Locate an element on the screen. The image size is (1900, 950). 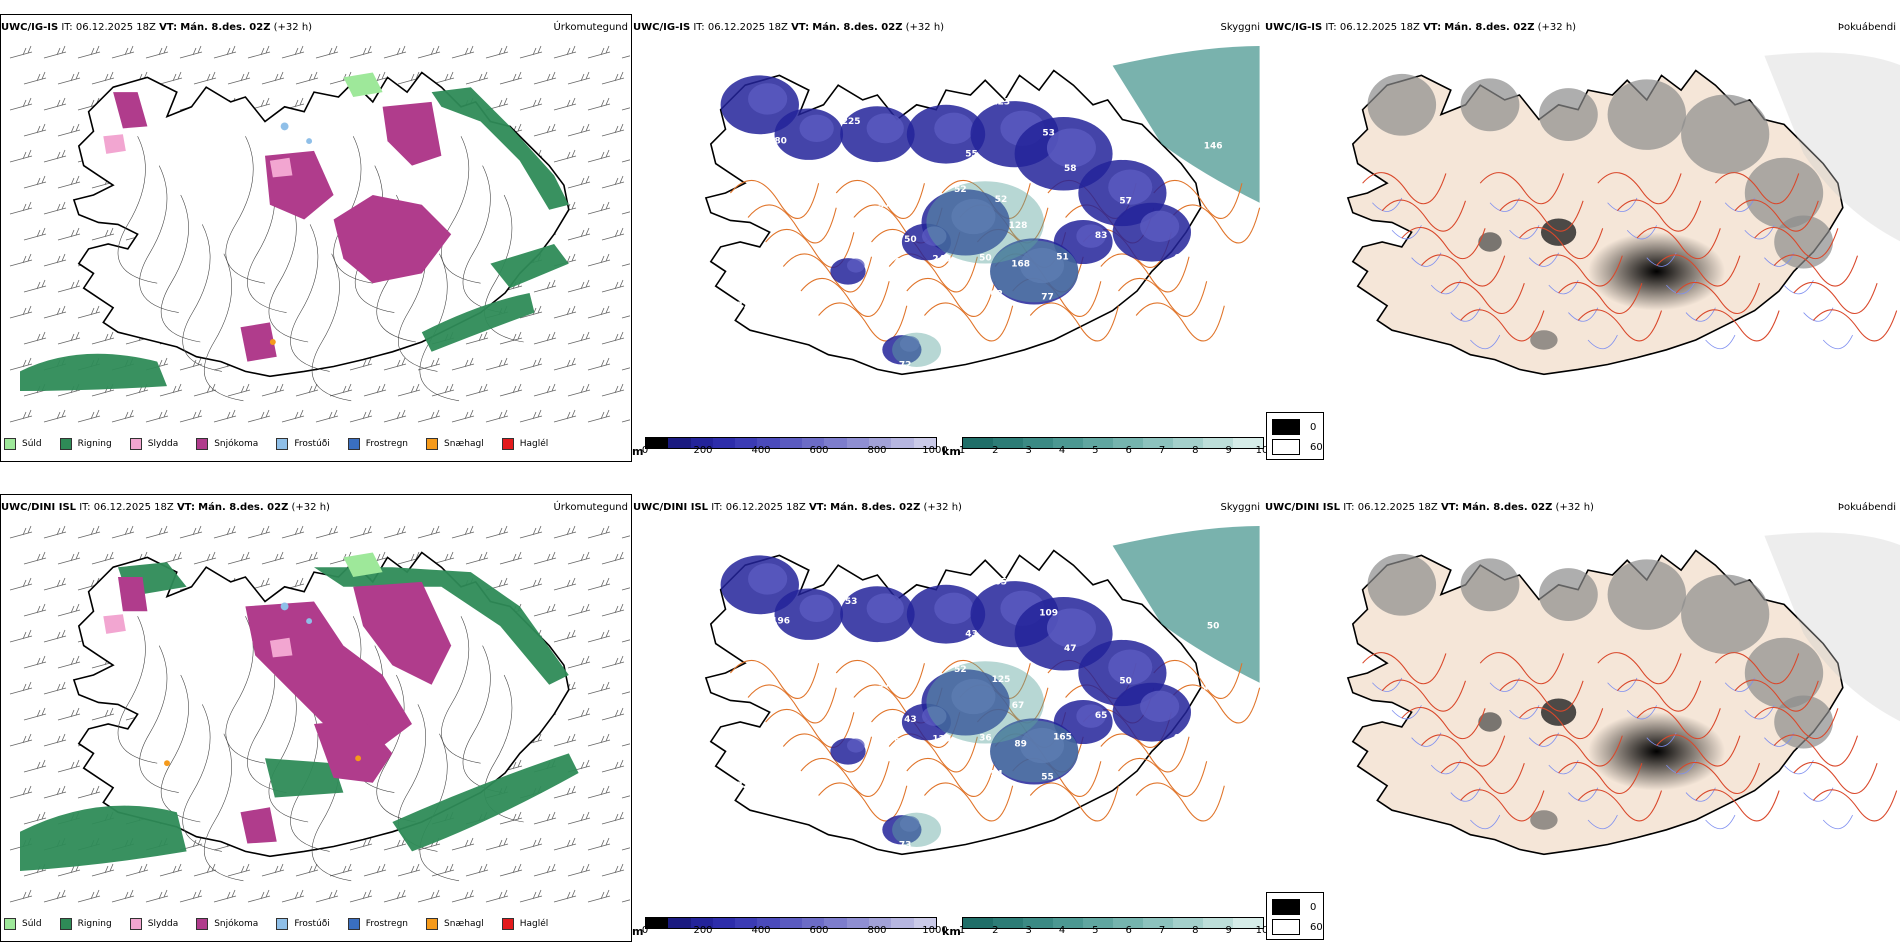
ceiling-value: 52 is located at coordinates (960, 670).